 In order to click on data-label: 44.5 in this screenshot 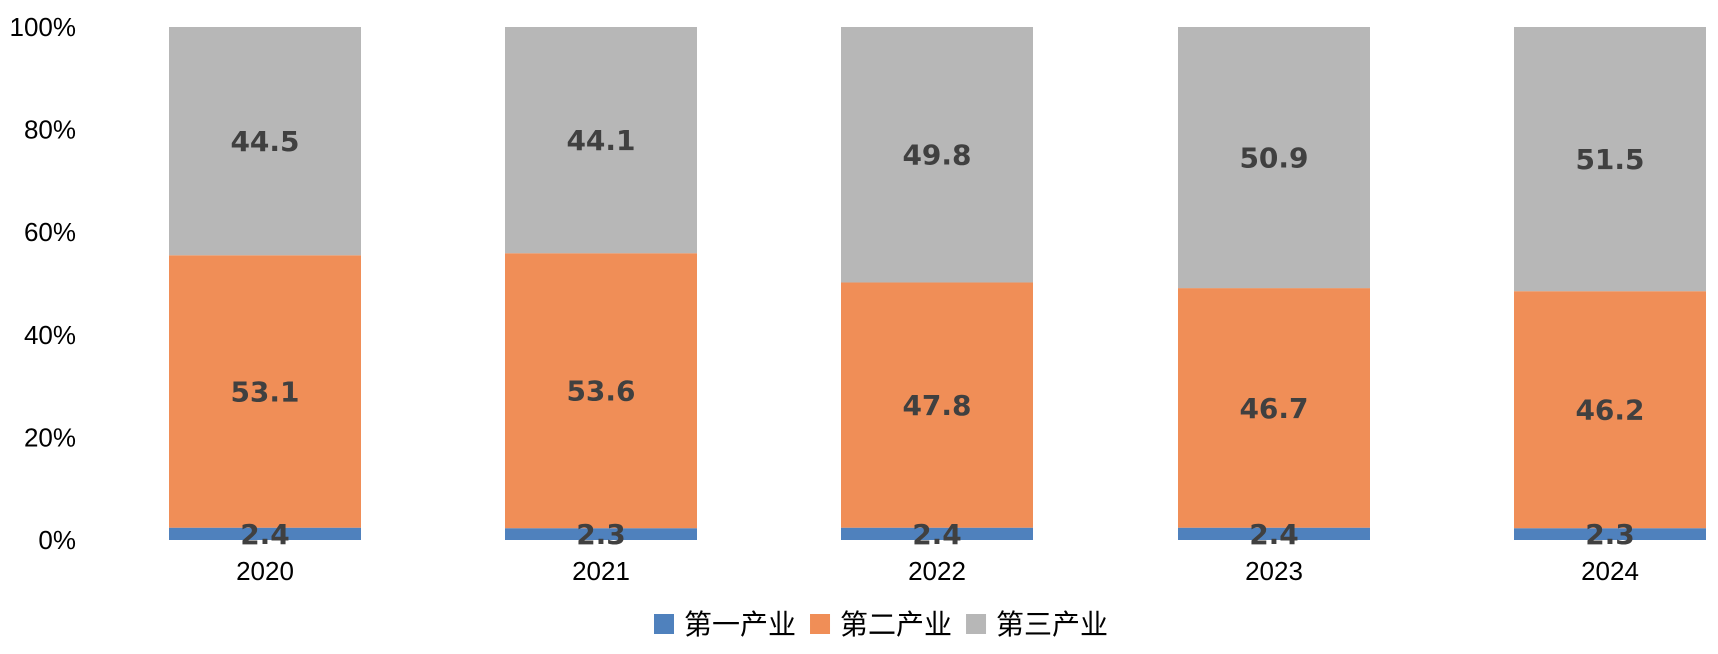, I will do `click(264, 141)`.